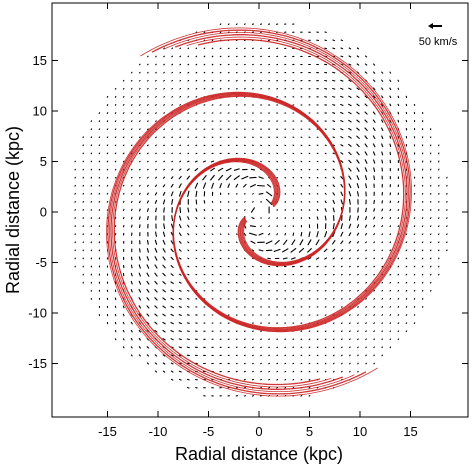  I want to click on velocity-scale-bar: 50 km/s, so click(438, 35).